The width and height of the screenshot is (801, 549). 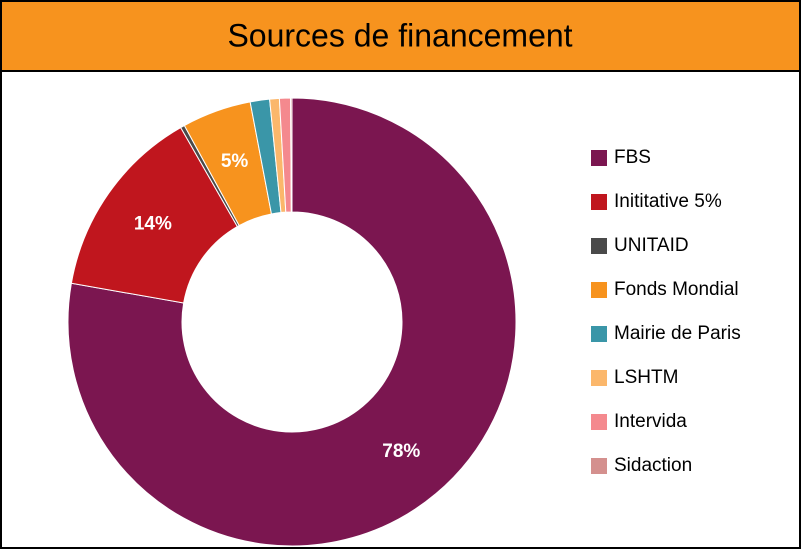 What do you see at coordinates (646, 377) in the screenshot?
I see `legend-label: LSHTM` at bounding box center [646, 377].